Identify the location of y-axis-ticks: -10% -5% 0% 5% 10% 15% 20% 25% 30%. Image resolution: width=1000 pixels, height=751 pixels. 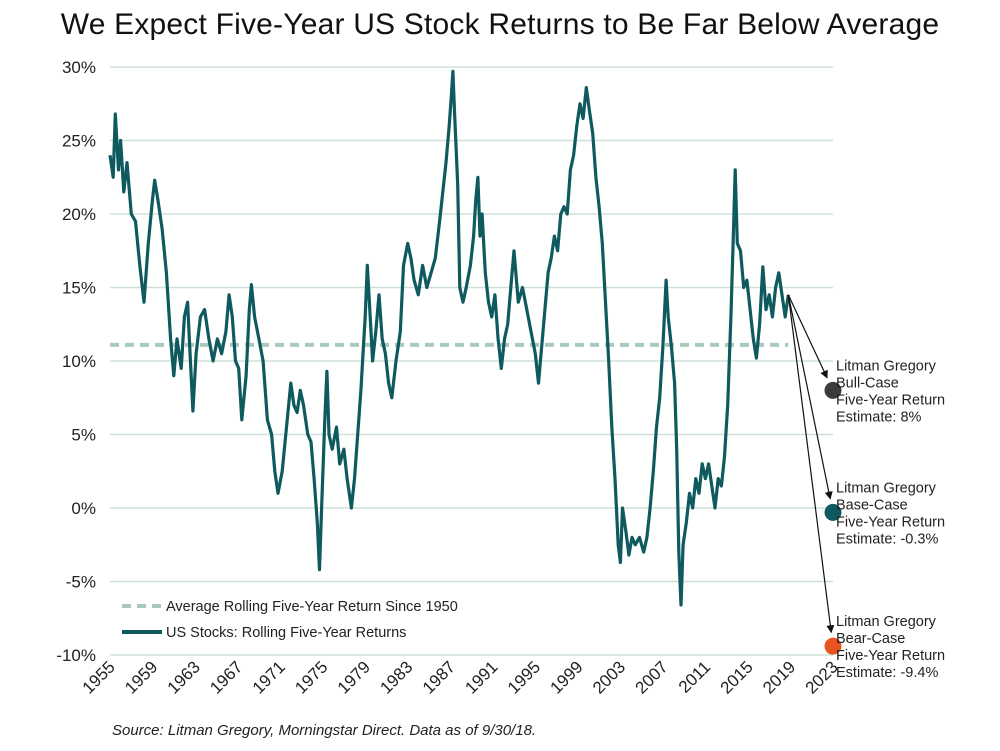
(76, 361).